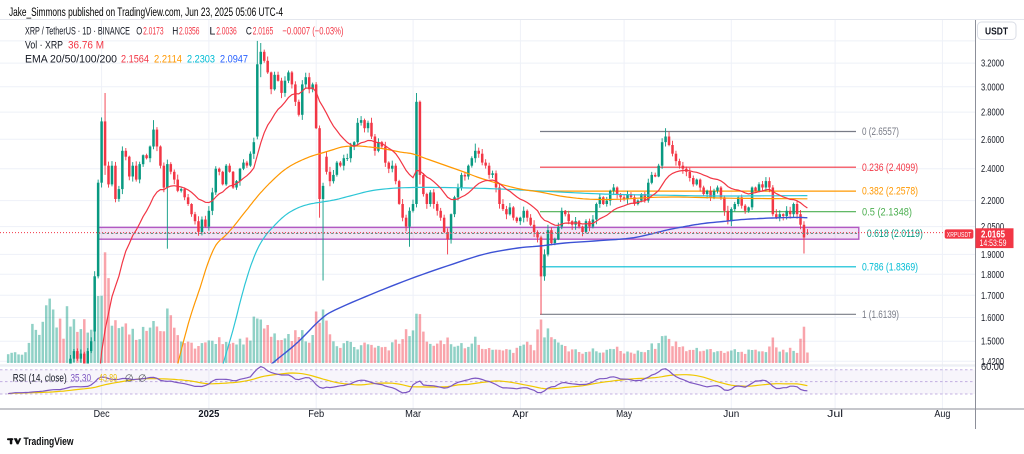 Image resolution: width=1024 pixels, height=454 pixels. What do you see at coordinates (86, 46) in the screenshot?
I see `svg-text: 36.76 M` at bounding box center [86, 46].